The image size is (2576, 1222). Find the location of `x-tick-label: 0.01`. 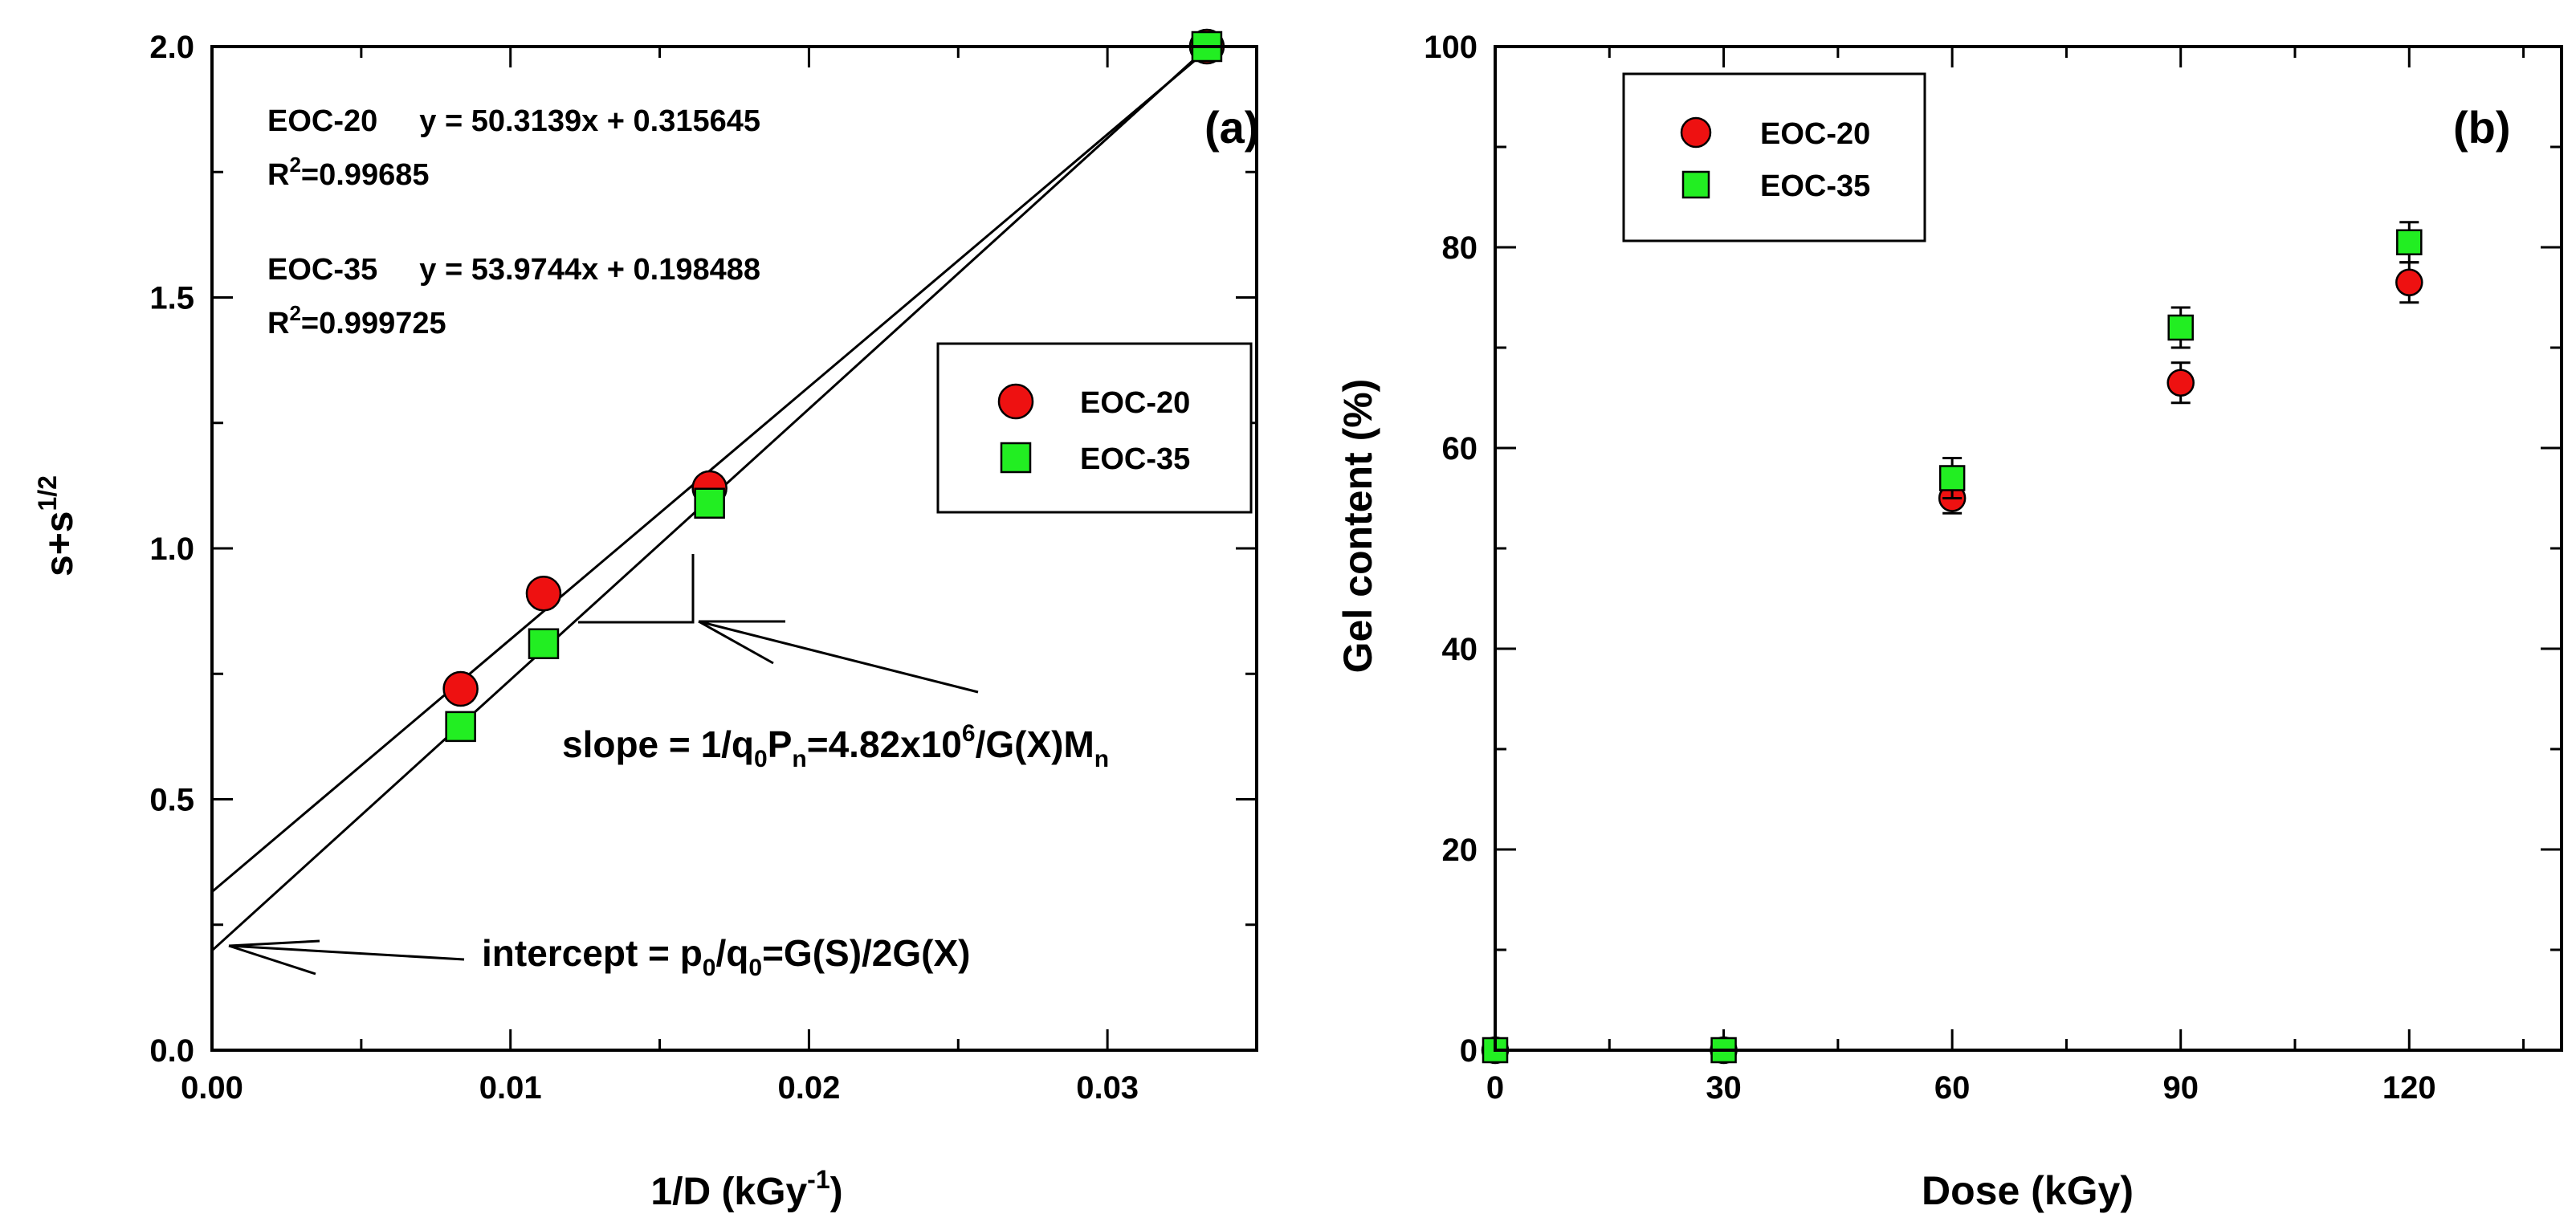

x-tick-label: 0.01 is located at coordinates (510, 1088).